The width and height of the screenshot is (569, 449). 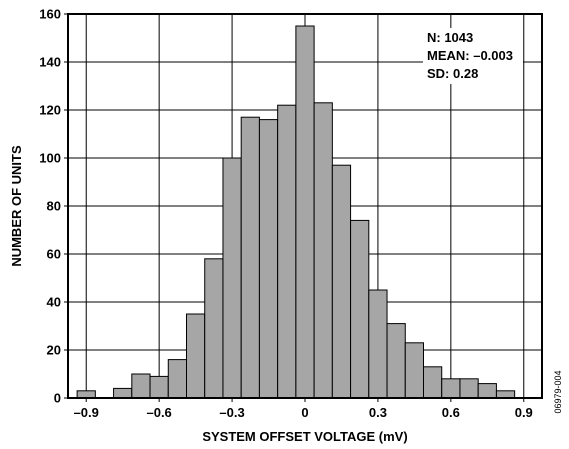 What do you see at coordinates (16, 206) in the screenshot?
I see `y-axis-label: NUMBER OF UNITS` at bounding box center [16, 206].